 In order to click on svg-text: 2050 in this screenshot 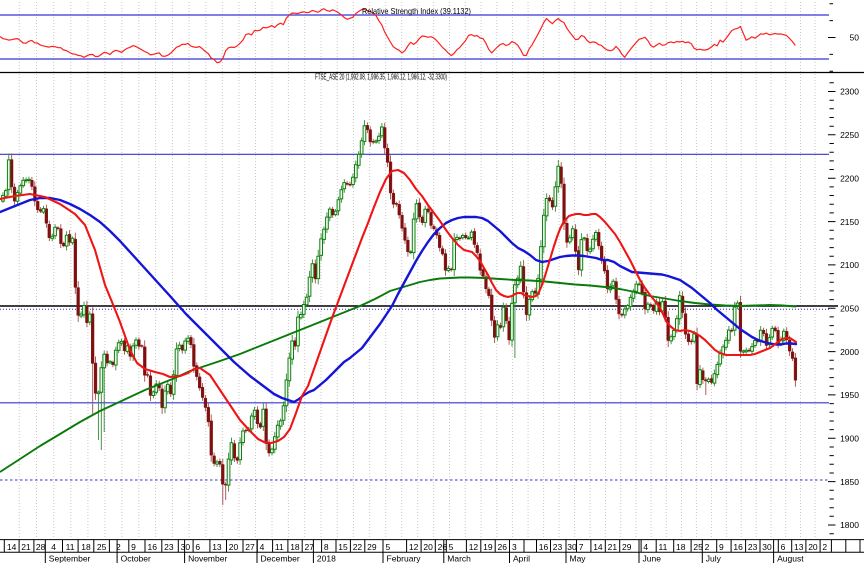, I will do `click(849, 308)`.